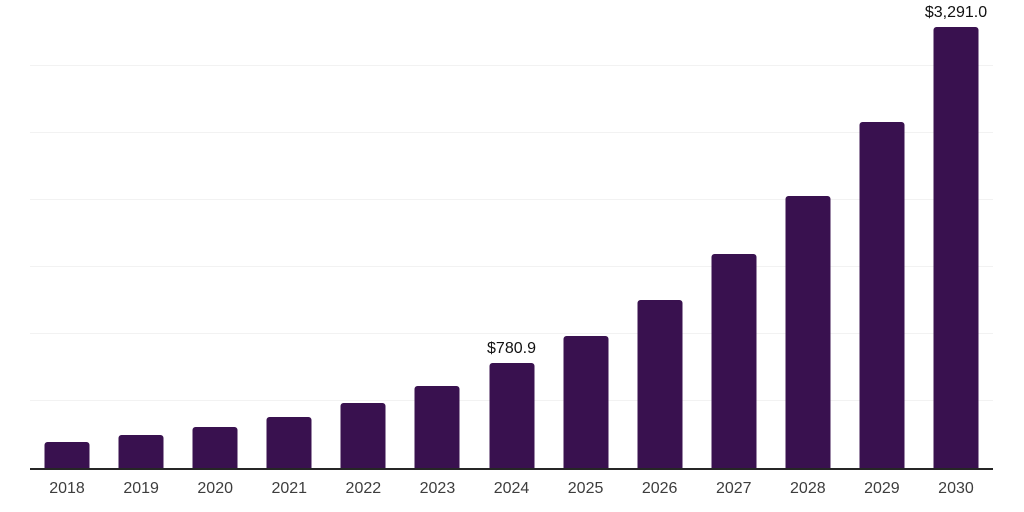  Describe the element at coordinates (511, 349) in the screenshot. I see `bar-value-label-2024: $780.9` at that location.